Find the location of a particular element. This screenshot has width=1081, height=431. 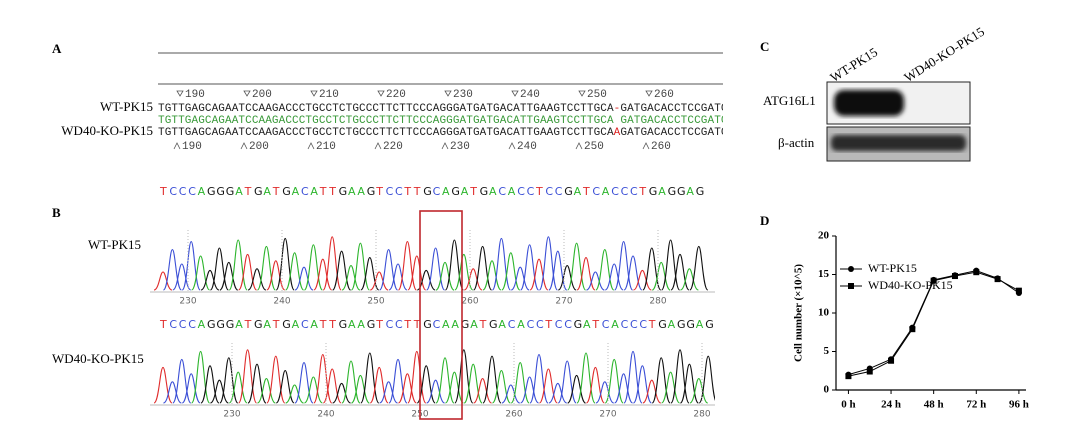

y-tick-label: 5 is located at coordinates (827, 351).